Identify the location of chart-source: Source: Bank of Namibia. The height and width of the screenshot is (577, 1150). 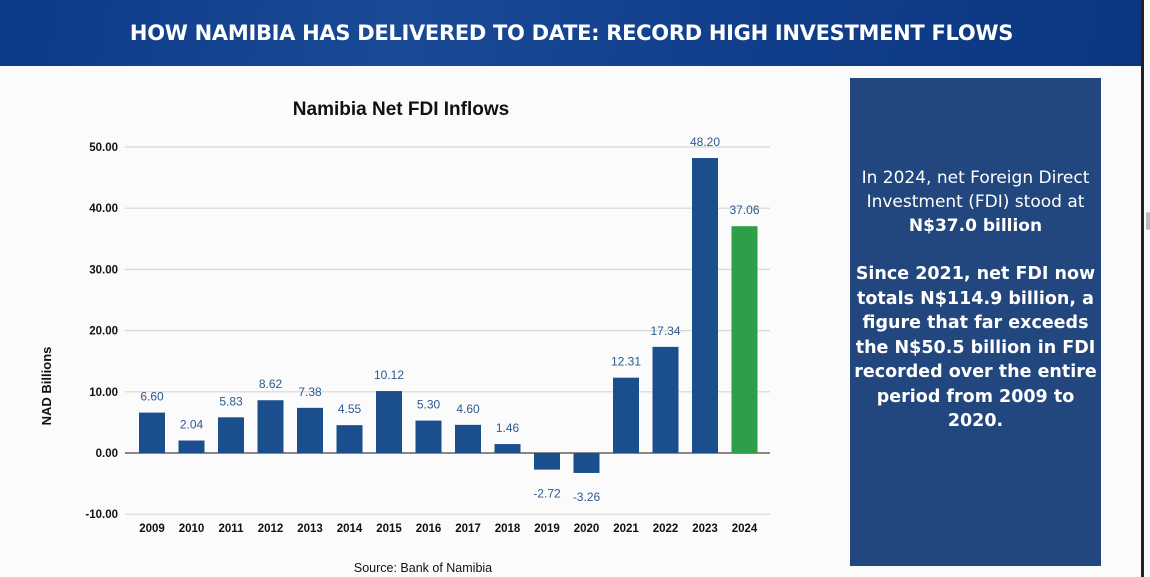
(423, 568).